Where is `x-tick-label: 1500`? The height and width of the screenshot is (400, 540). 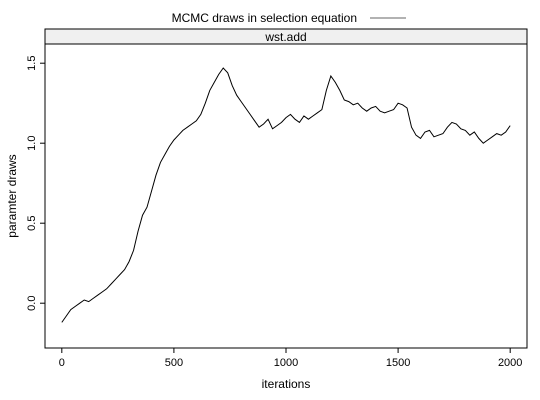
x-tick-label: 1500 is located at coordinates (398, 363).